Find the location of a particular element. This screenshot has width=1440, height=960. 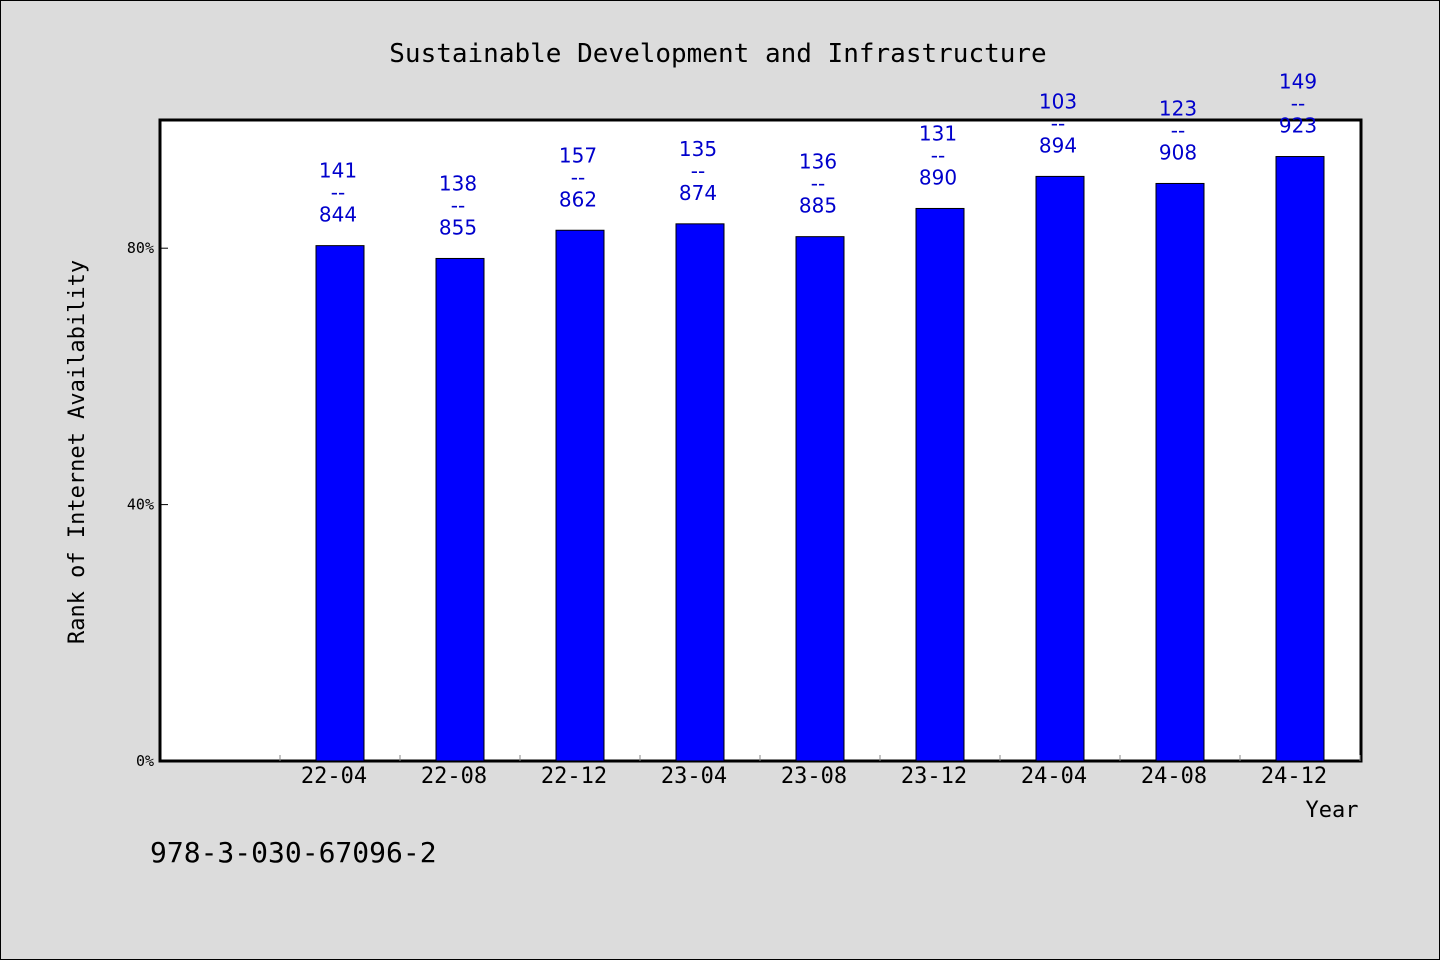

x-tick-label-24-04: 24-04 is located at coordinates (1054, 776).